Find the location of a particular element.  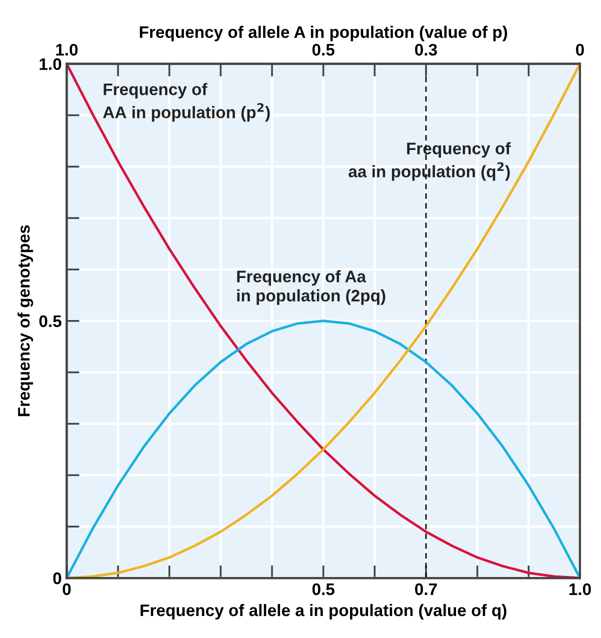

x-tick-label: 0 is located at coordinates (66, 589).